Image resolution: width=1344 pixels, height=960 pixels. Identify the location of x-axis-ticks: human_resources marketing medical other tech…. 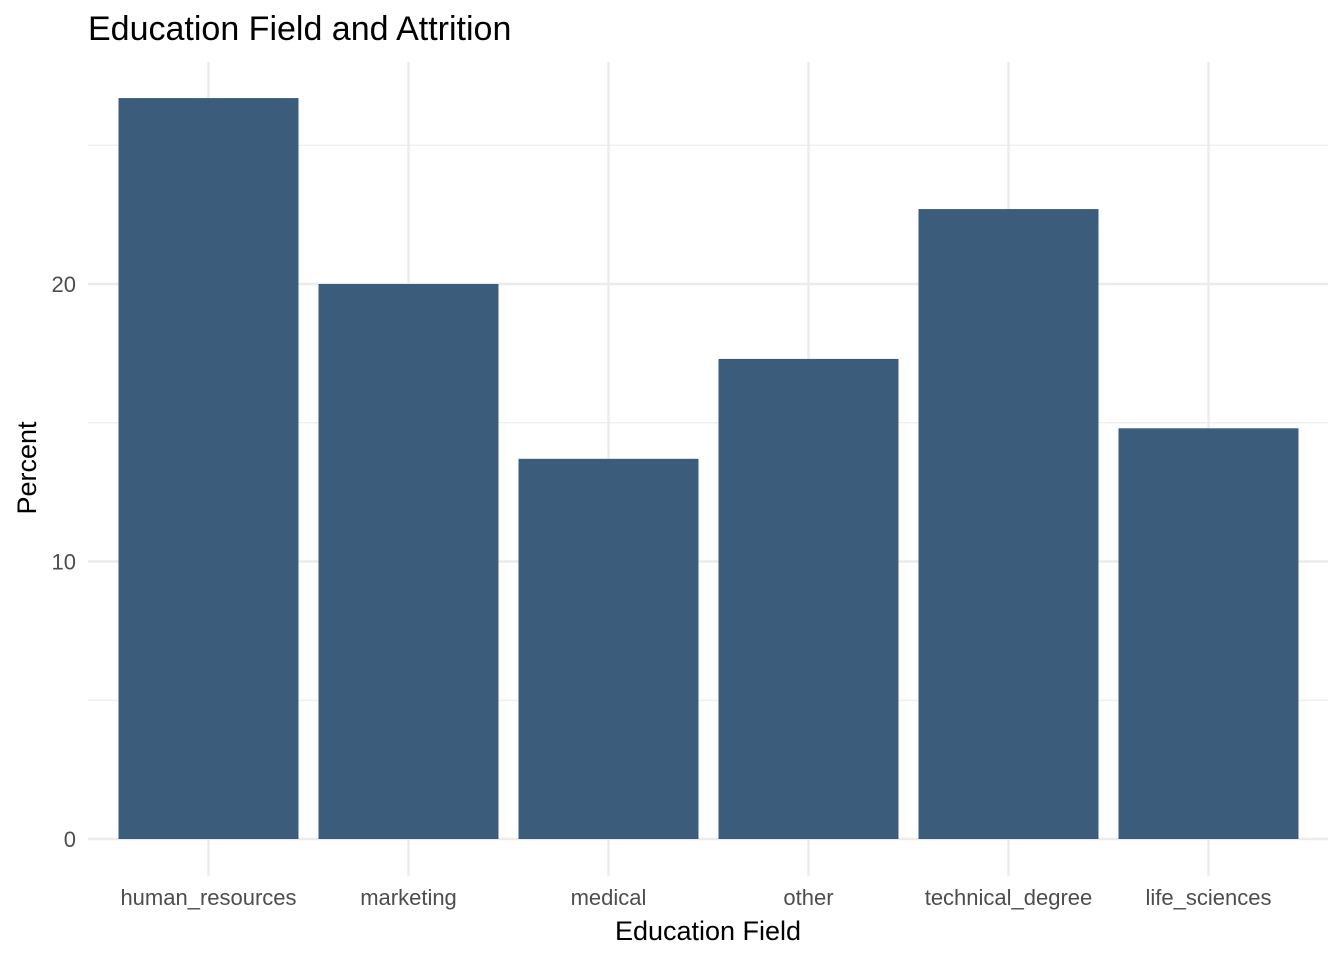
(695, 897).